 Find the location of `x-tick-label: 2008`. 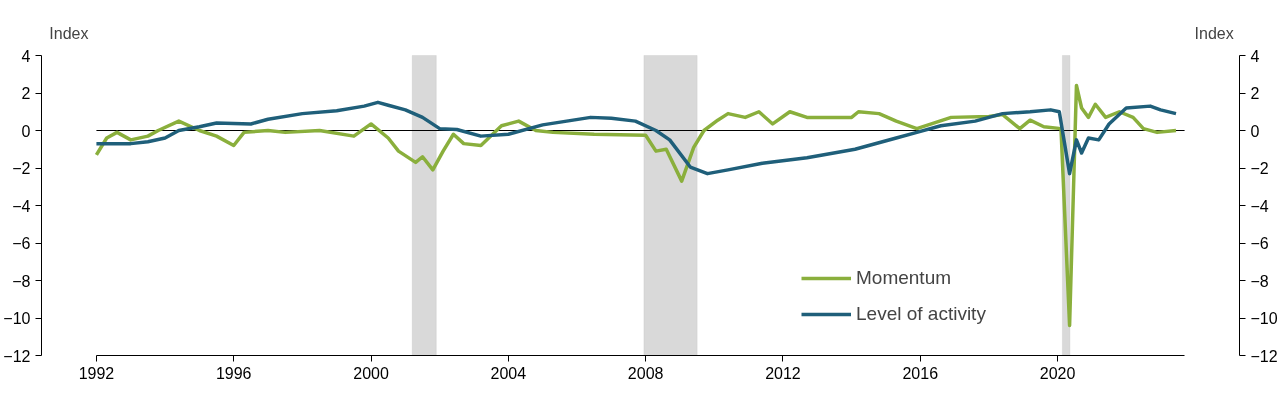

x-tick-label: 2008 is located at coordinates (645, 373).